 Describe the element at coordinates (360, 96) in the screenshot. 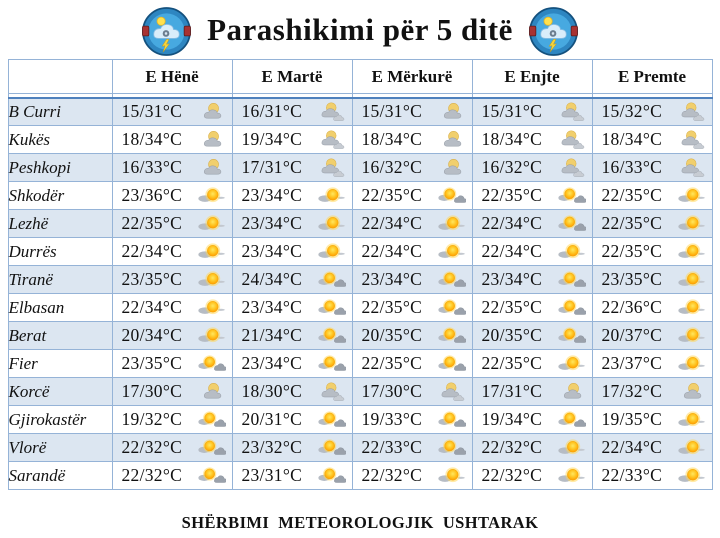

I see `header-divider-row` at that location.